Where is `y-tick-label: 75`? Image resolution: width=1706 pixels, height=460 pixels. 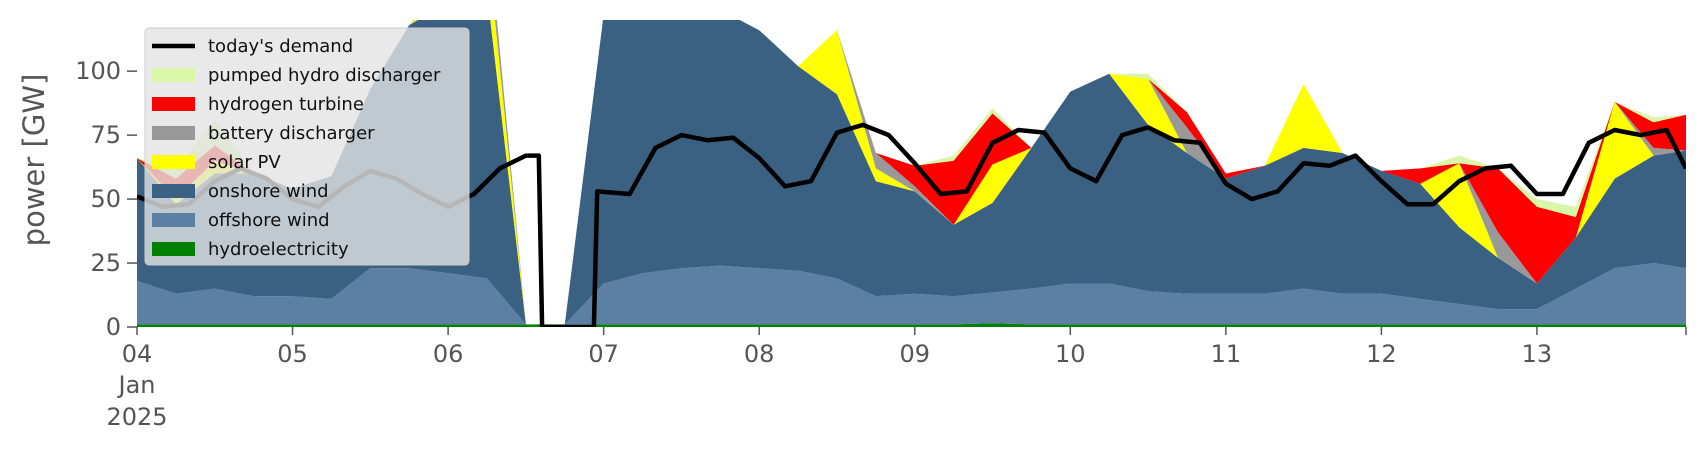
y-tick-label: 75 is located at coordinates (105, 135).